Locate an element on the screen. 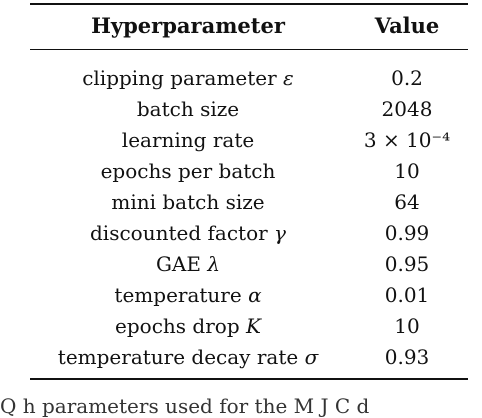 This screenshot has height=418, width=482. header-hyperparameter: Hyperparameter is located at coordinates (188, 25).